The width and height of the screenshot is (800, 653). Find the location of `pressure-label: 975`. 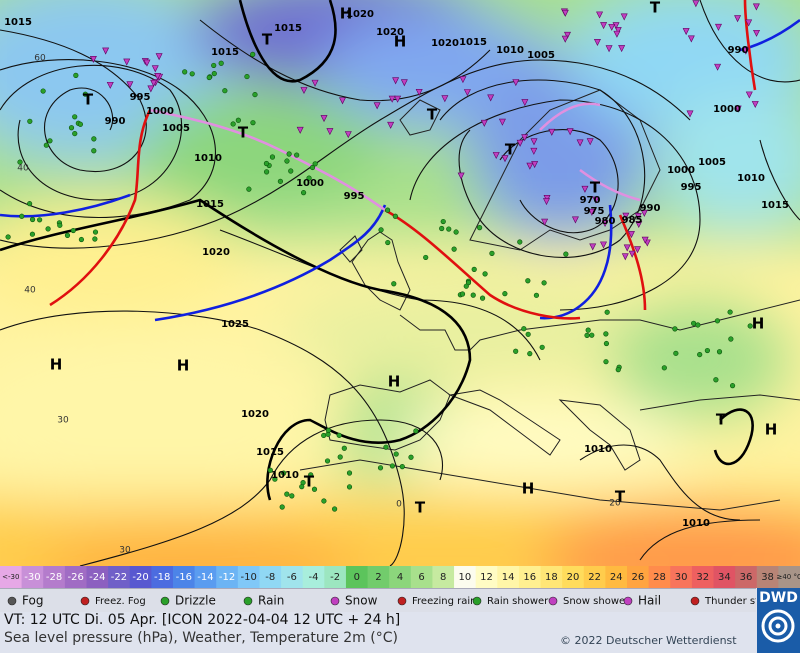

pressure-label: 975 is located at coordinates (594, 211).